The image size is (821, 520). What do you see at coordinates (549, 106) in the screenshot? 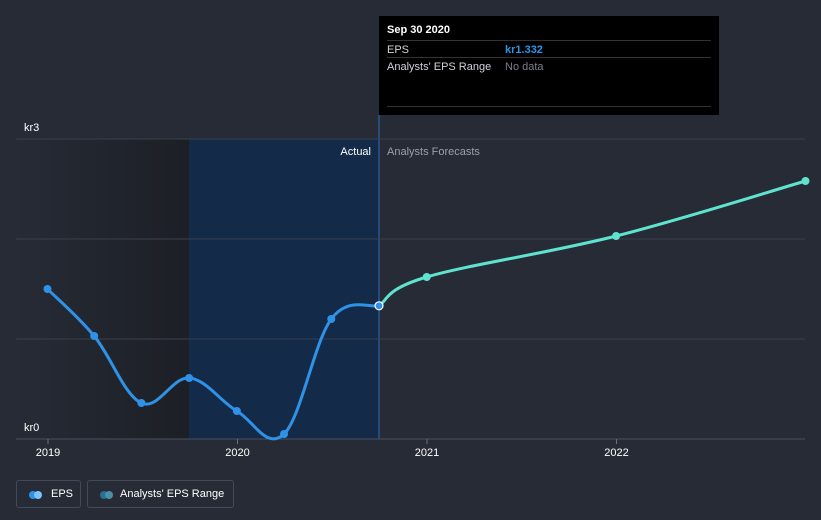
I see `tooltip-divider` at bounding box center [549, 106].